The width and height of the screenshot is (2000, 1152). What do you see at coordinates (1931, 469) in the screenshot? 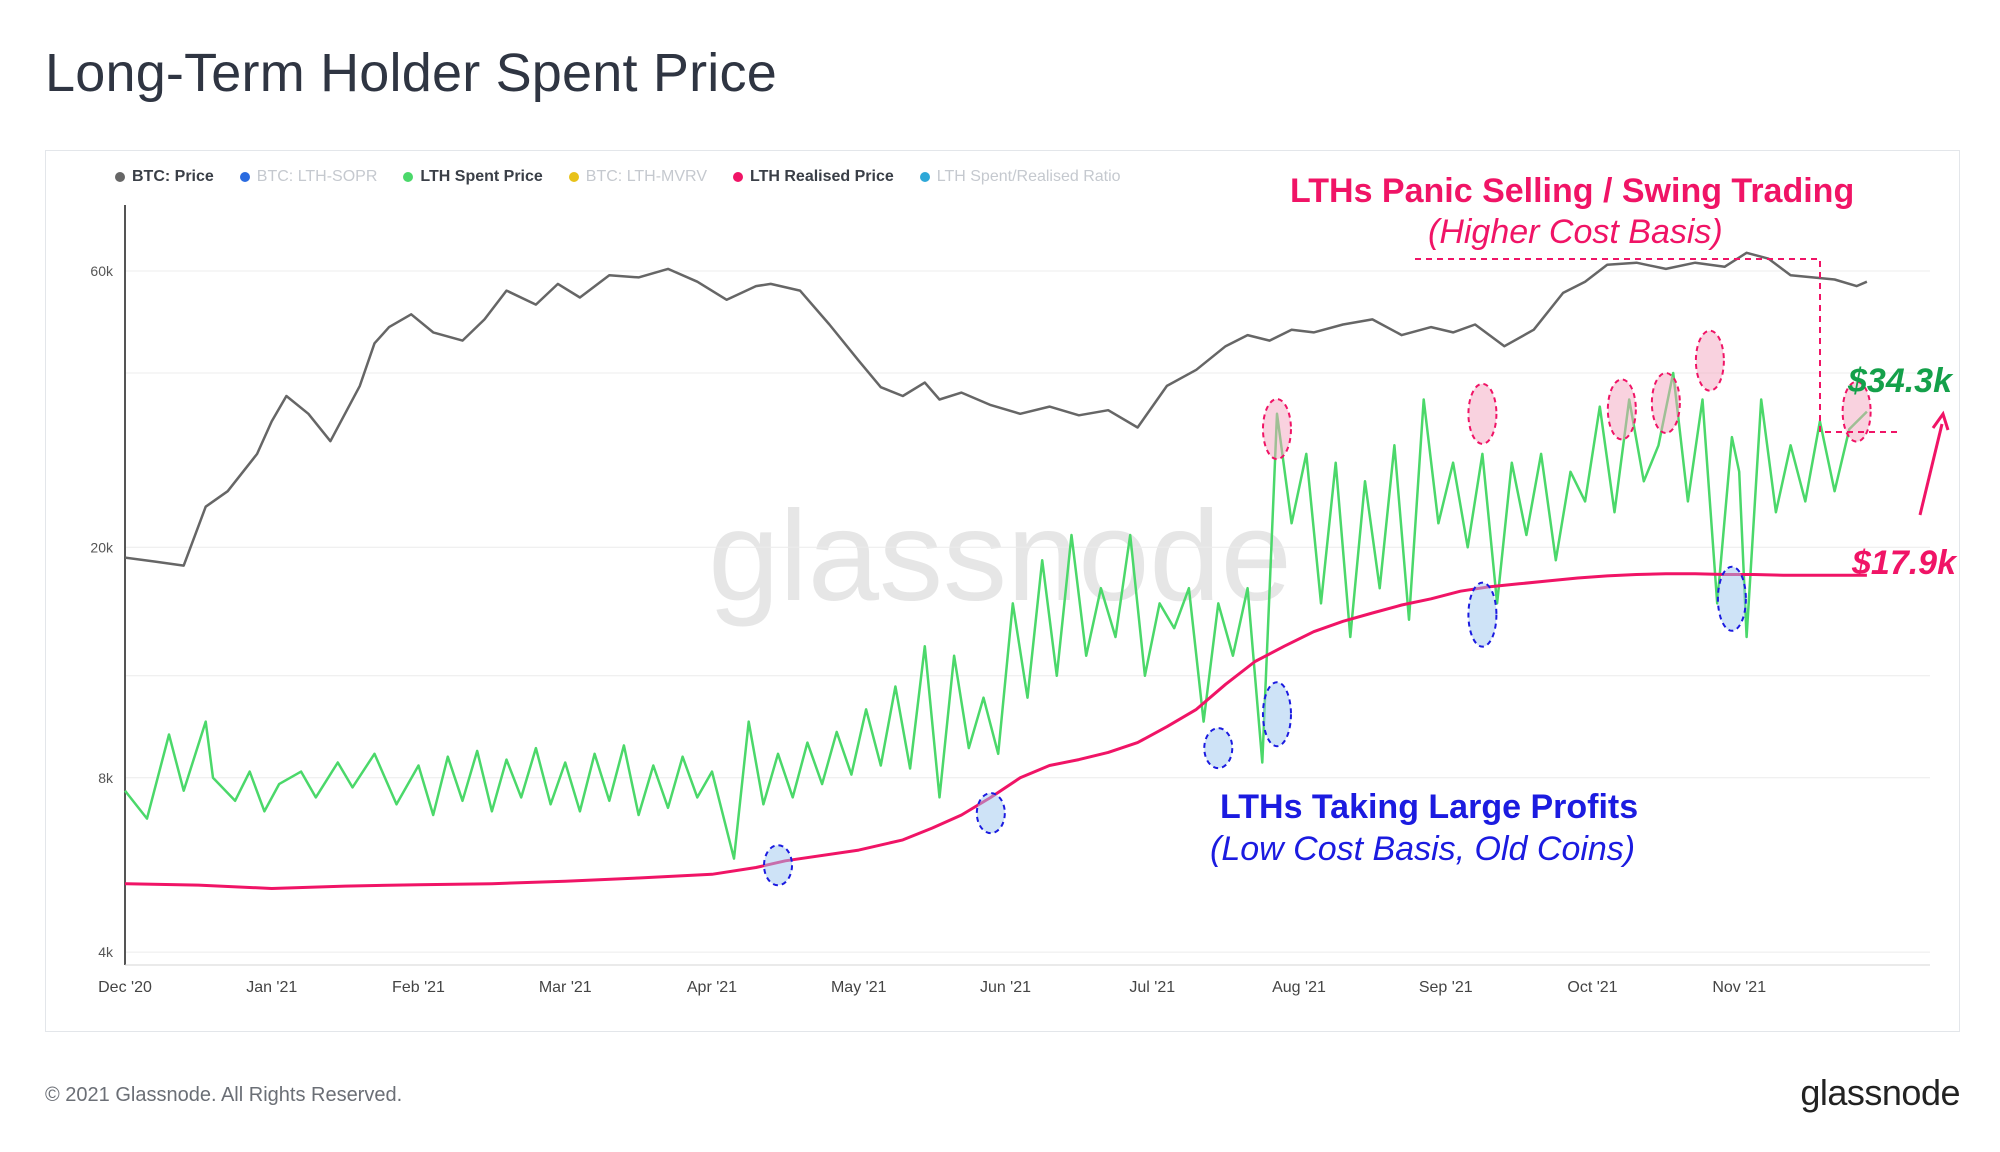
I see `rise-arrow-shaft` at bounding box center [1931, 469].